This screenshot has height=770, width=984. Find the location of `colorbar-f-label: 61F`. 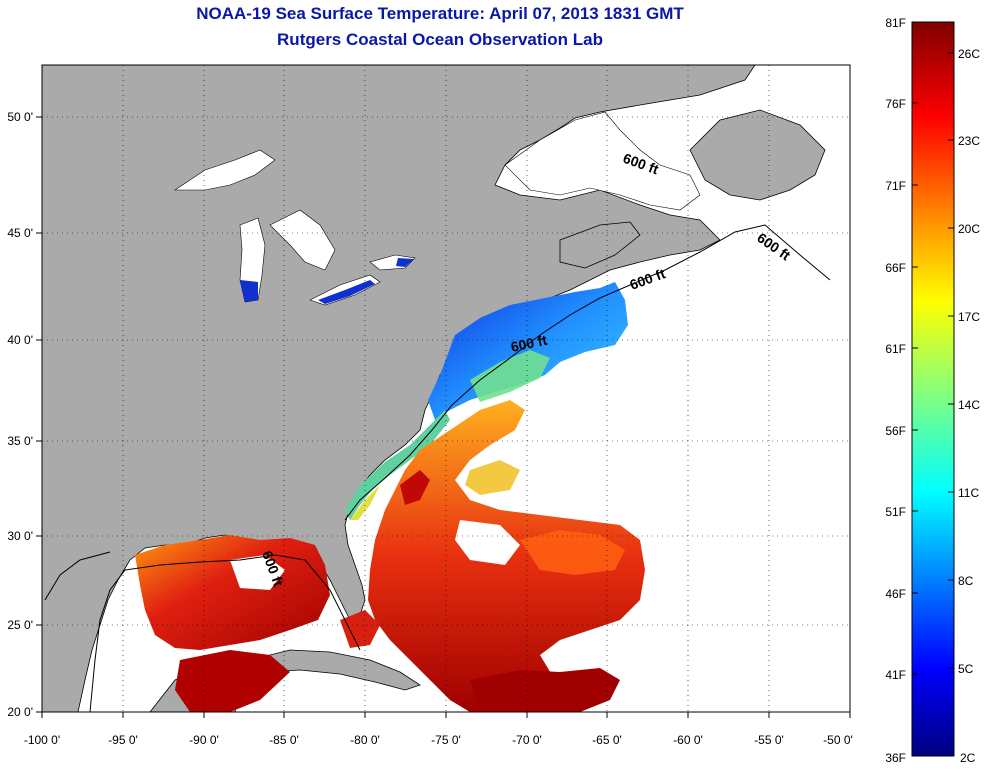

colorbar-f-label: 61F is located at coordinates (895, 349).